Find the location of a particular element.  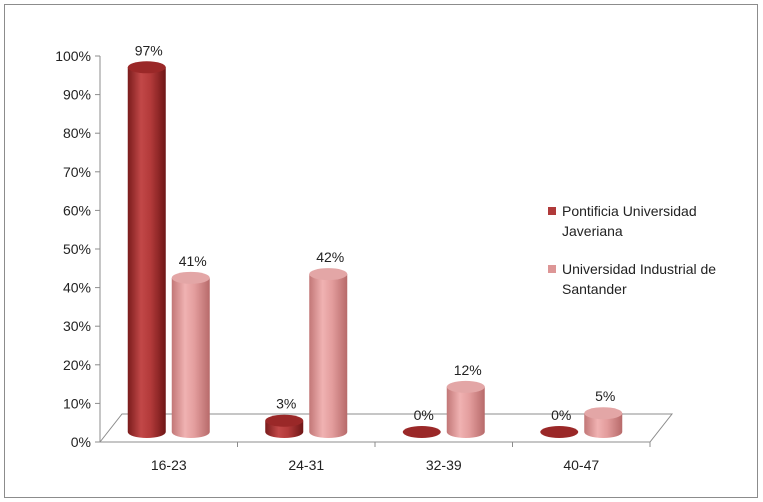

data-label: 41% is located at coordinates (193, 261).